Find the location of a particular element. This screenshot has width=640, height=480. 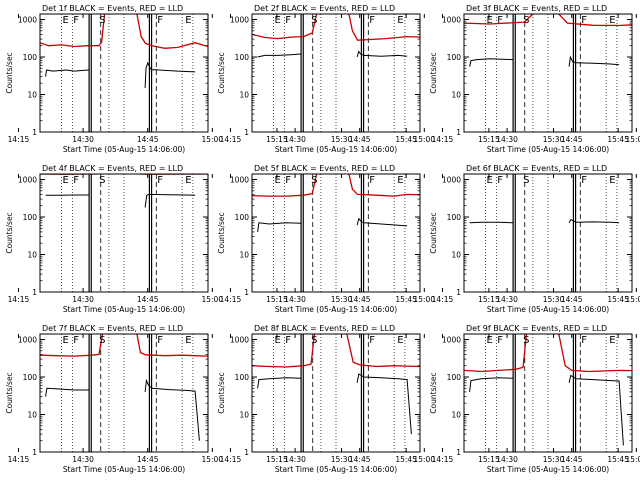

x-tick-label: 15:30 is located at coordinates (554, 459).